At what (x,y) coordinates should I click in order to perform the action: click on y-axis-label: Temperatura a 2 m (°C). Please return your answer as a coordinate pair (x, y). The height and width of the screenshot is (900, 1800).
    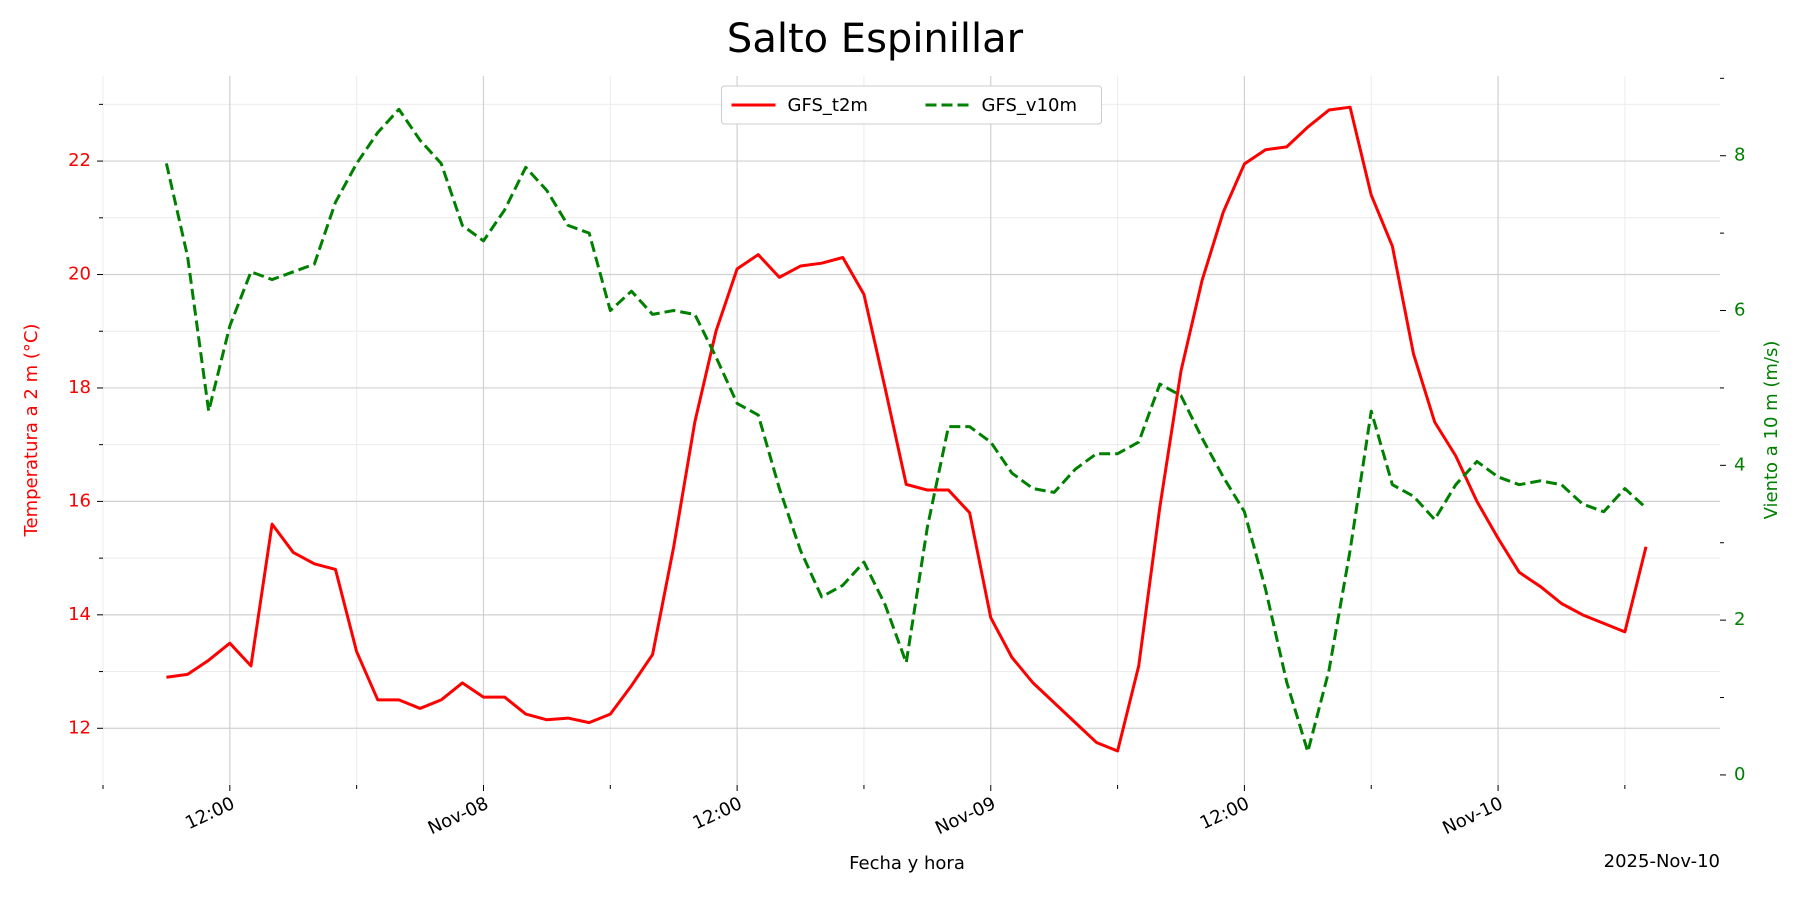
    Looking at the image, I should click on (31, 431).